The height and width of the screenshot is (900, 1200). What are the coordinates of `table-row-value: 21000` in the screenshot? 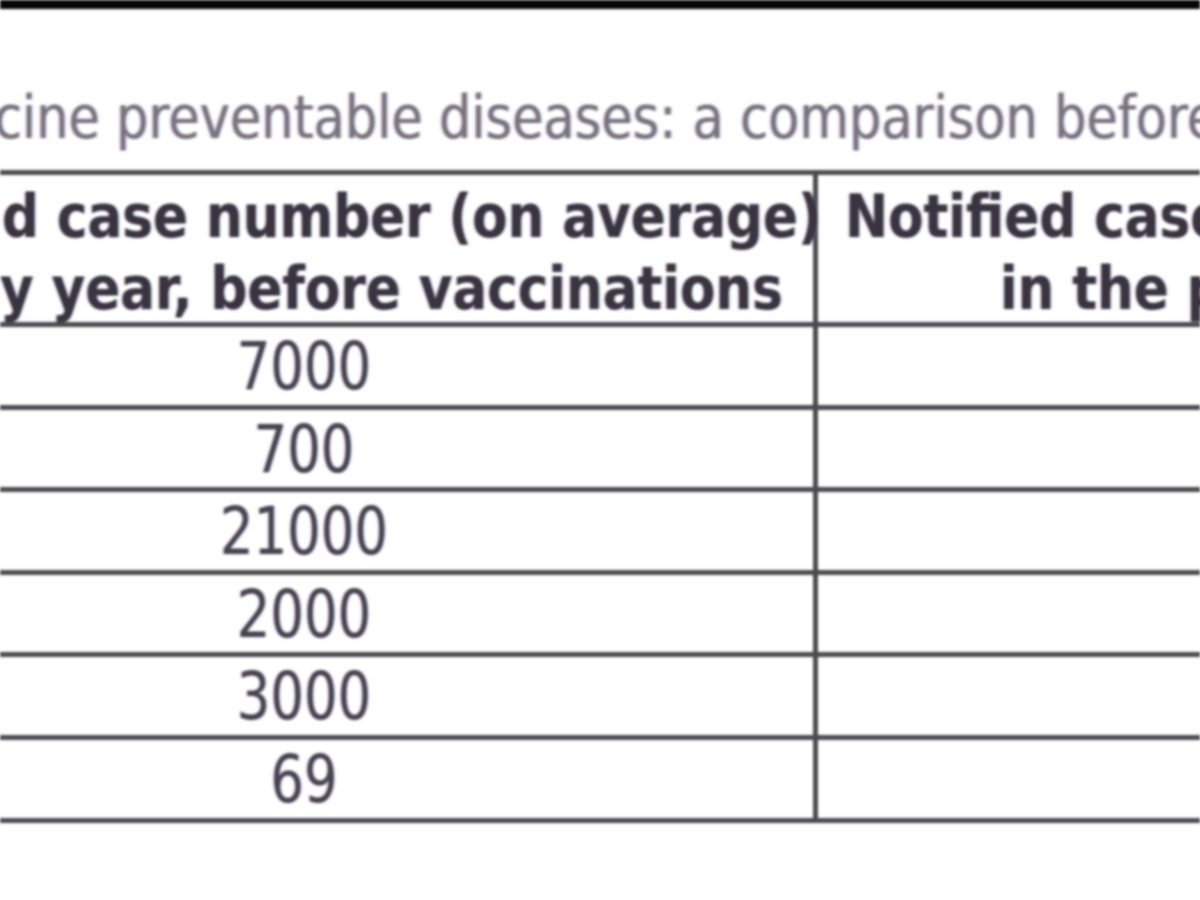 It's located at (304, 531).